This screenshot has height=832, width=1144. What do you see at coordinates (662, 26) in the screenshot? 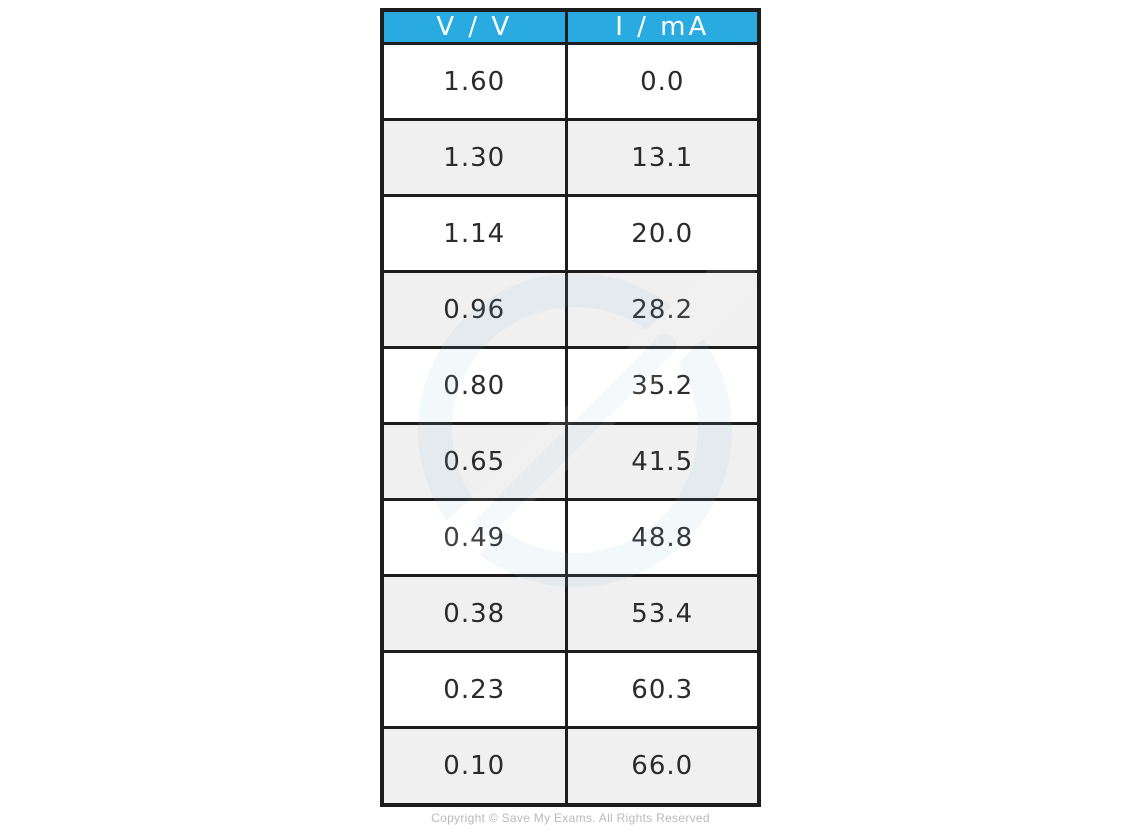
I see `column-header-current: I / mA` at bounding box center [662, 26].